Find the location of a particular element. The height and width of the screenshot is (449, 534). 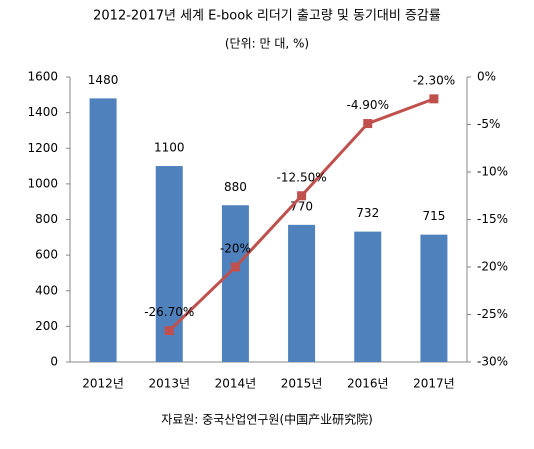

y-tick-label: 1000 is located at coordinates (42, 183).